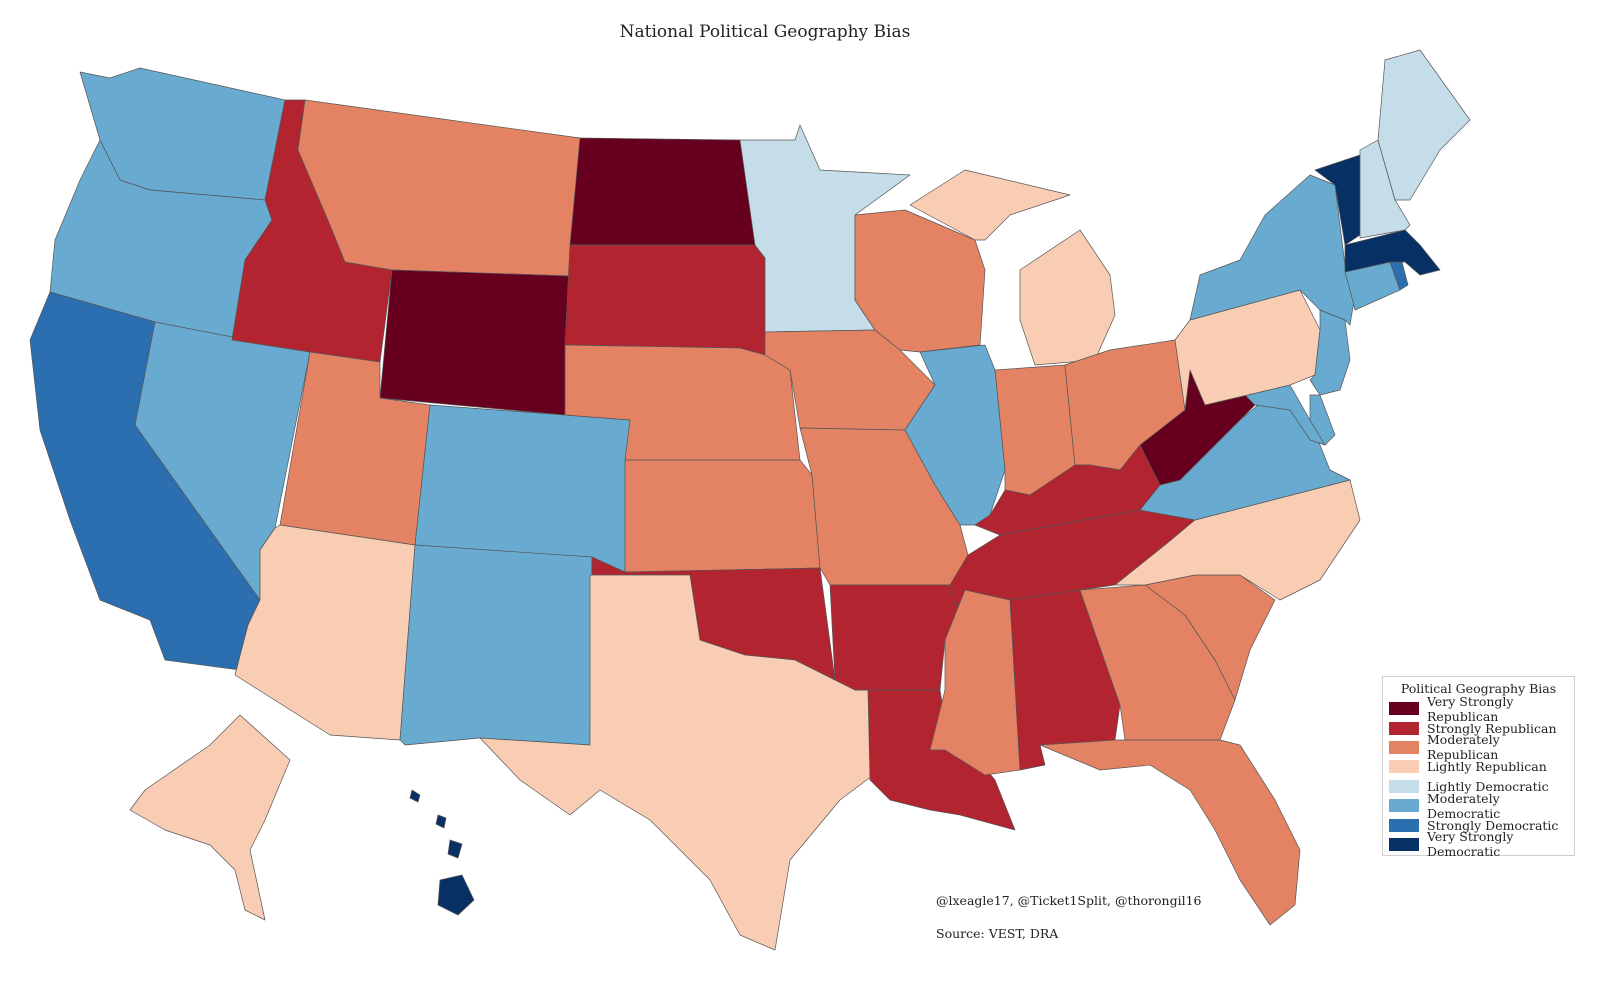 This screenshot has height=982, width=1600. What do you see at coordinates (1069, 900) in the screenshot?
I see `credits-text: @lxeagle17, @Ticket1Split, @thorongil16` at bounding box center [1069, 900].